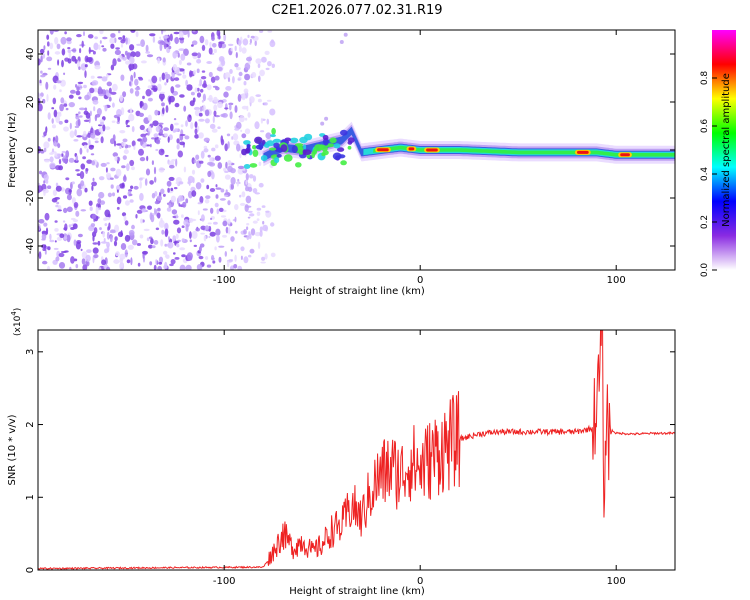 Image resolution: width=750 pixels, height=600 pixels. What do you see at coordinates (705, 78) in the screenshot?
I see `colorbar-tick-label: 0.8` at bounding box center [705, 78].